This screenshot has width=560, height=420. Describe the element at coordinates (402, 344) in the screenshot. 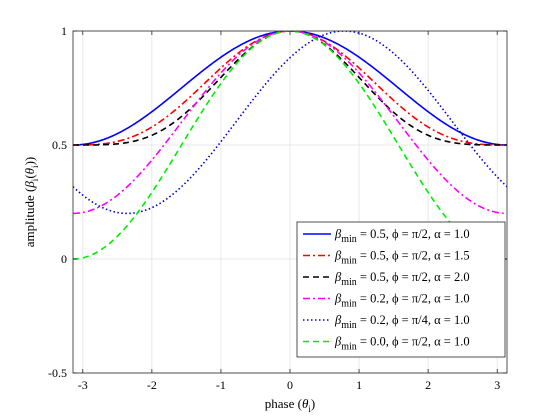

I see `legend-entry-6: βmin = 0.0, ϕ = π/2, α = 1.0` at that location.